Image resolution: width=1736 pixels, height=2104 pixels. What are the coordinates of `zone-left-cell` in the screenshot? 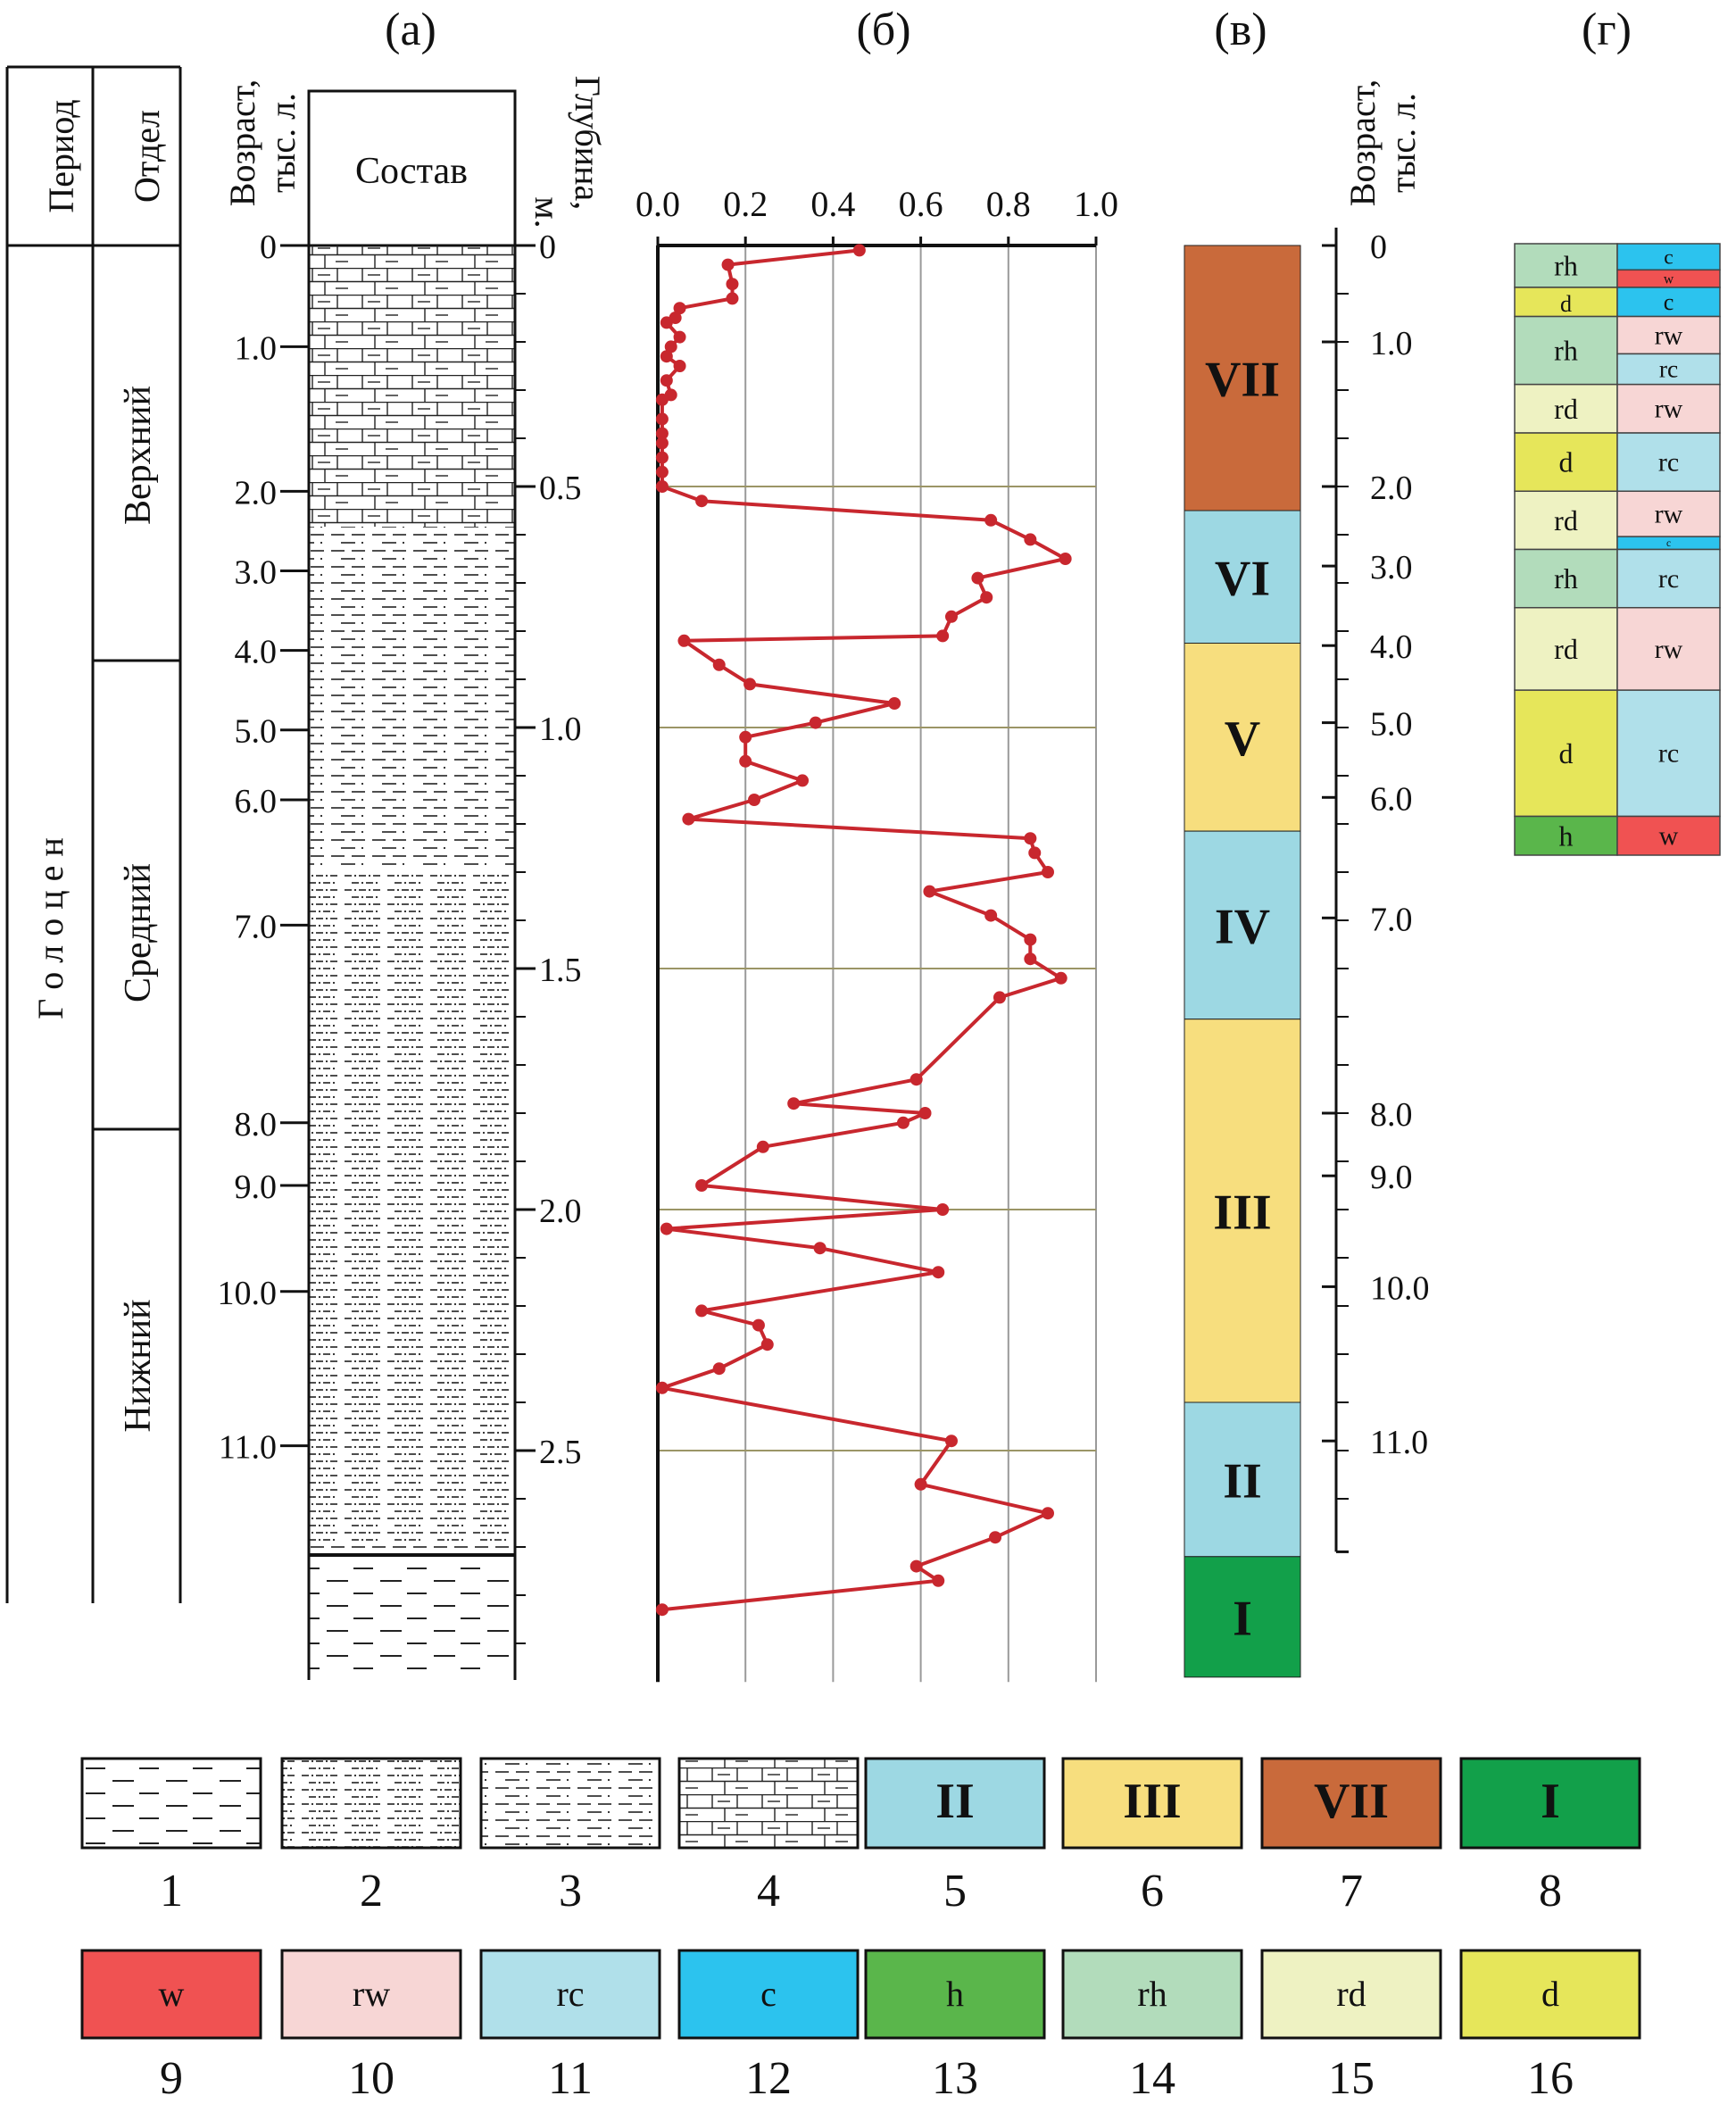 It's located at (1566, 753).